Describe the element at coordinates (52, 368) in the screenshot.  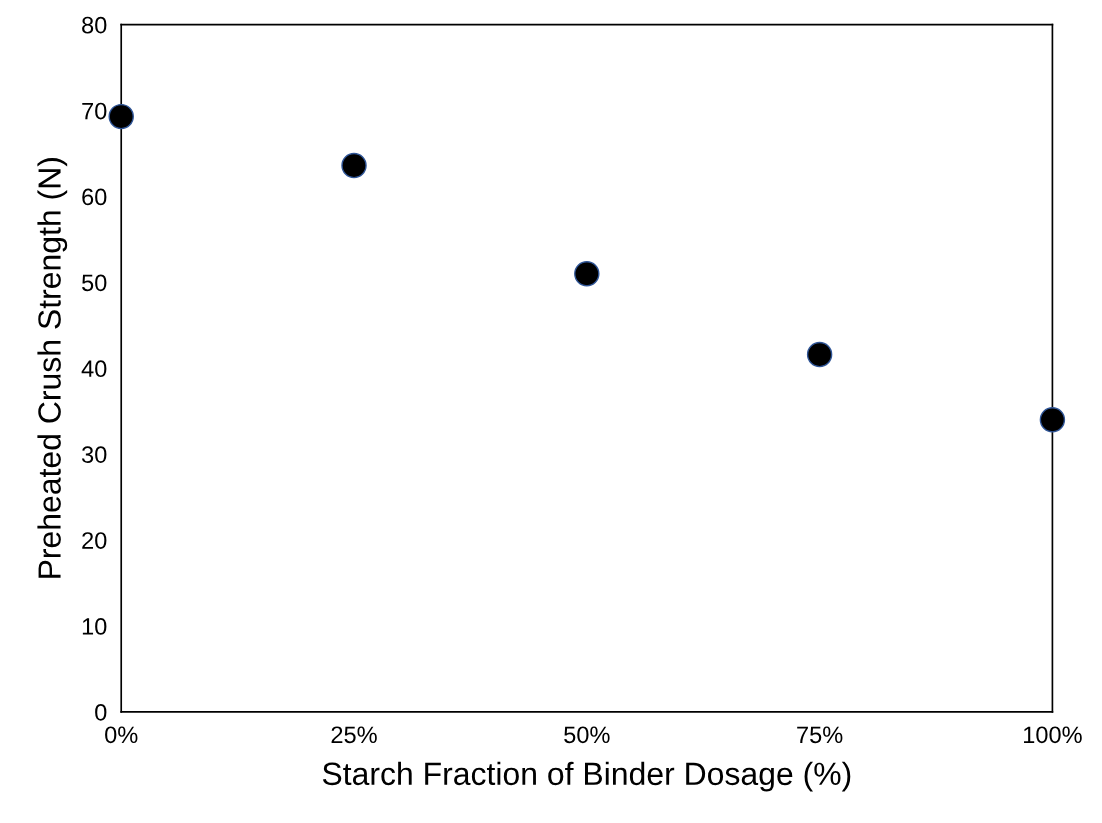
I see `y-axis-title: Preheated Crush Strength (N)` at that location.